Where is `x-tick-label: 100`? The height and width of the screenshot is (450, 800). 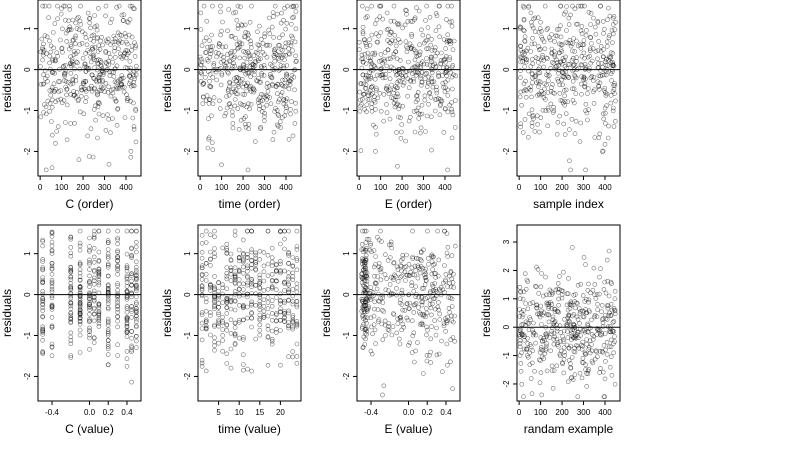
x-tick-label: 100 is located at coordinates (381, 187).